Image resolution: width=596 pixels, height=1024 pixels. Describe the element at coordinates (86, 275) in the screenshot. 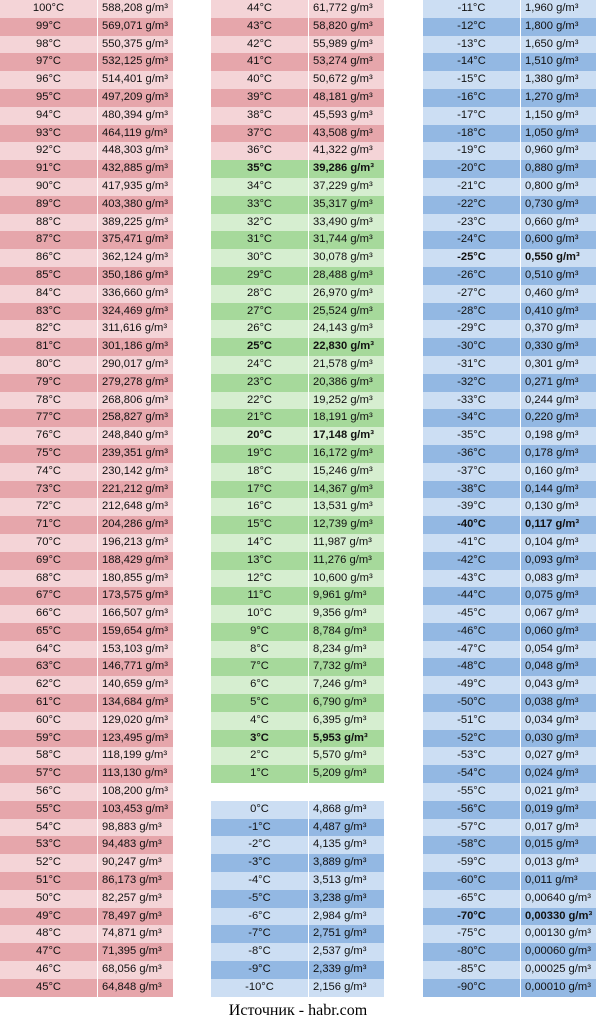

I see `table-row: 85°C 350,186 g/m³` at that location.